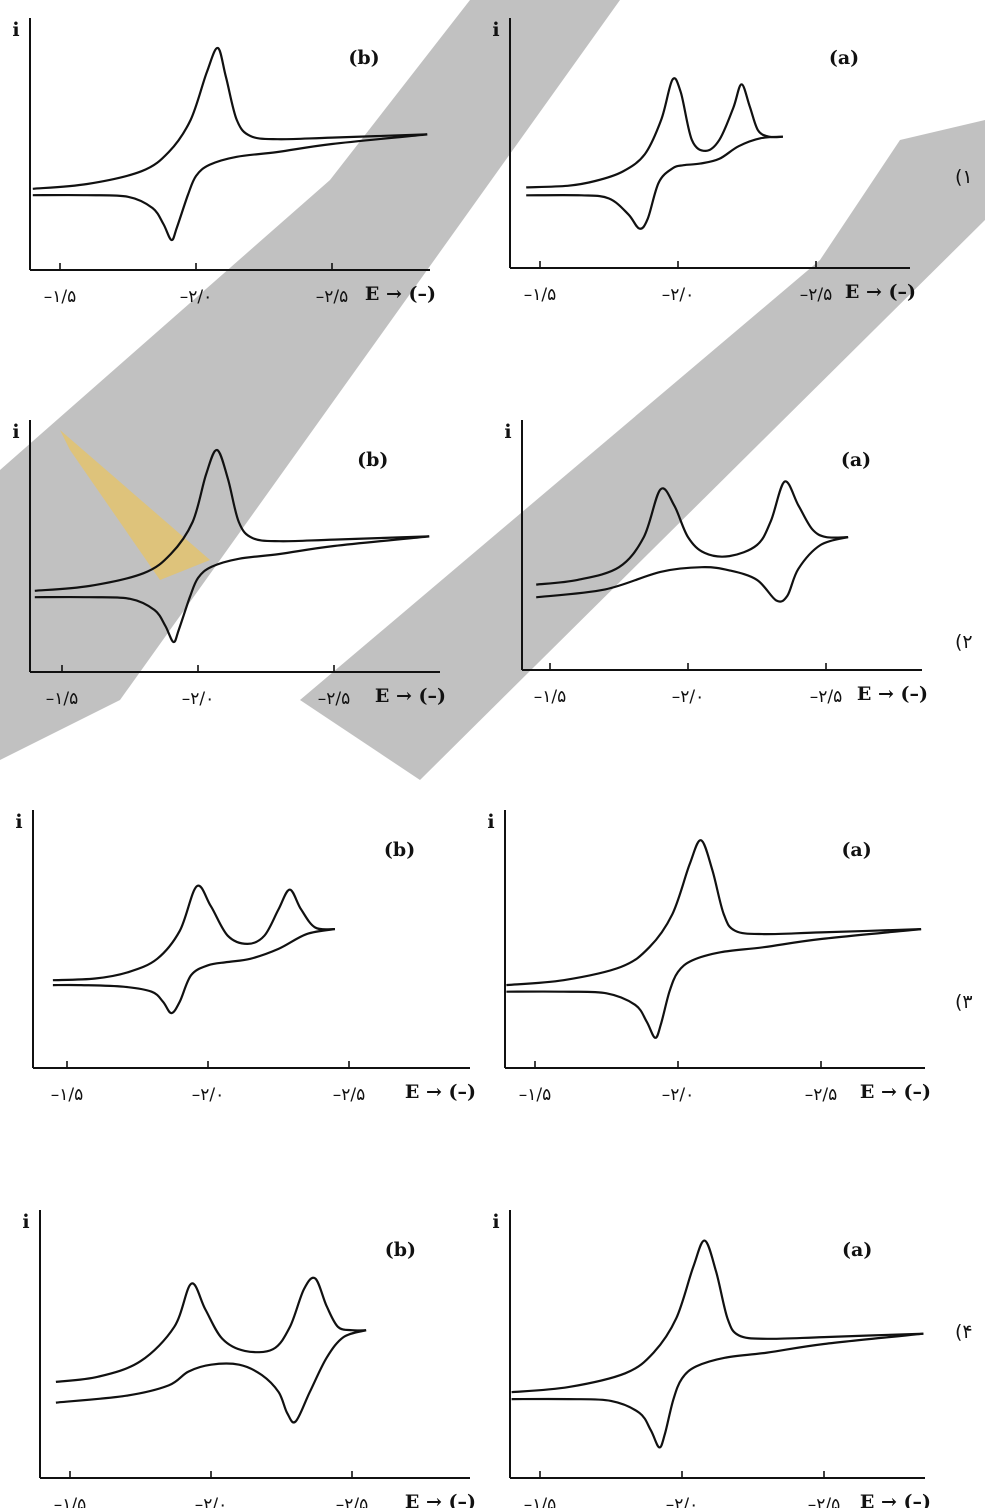 Image resolution: width=985 pixels, height=1508 pixels. I want to click on watermark-accent, so click(135, 505).